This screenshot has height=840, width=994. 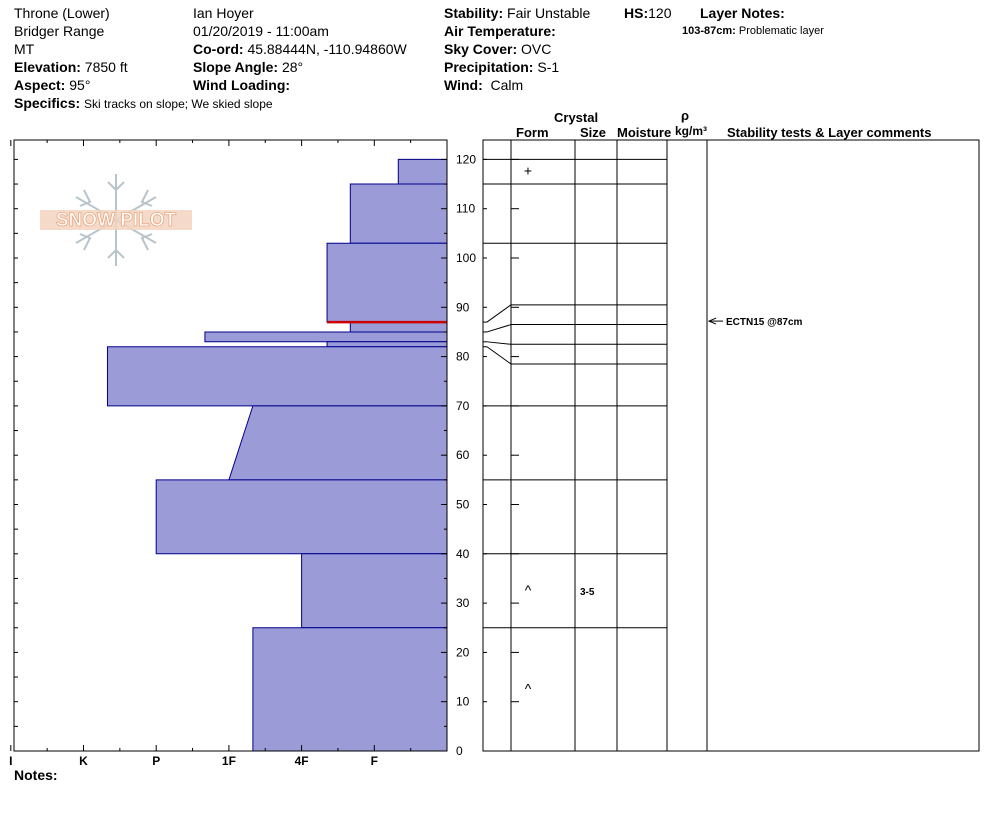 I want to click on wind-loading-label: Wind Loading:, so click(x=242, y=85).